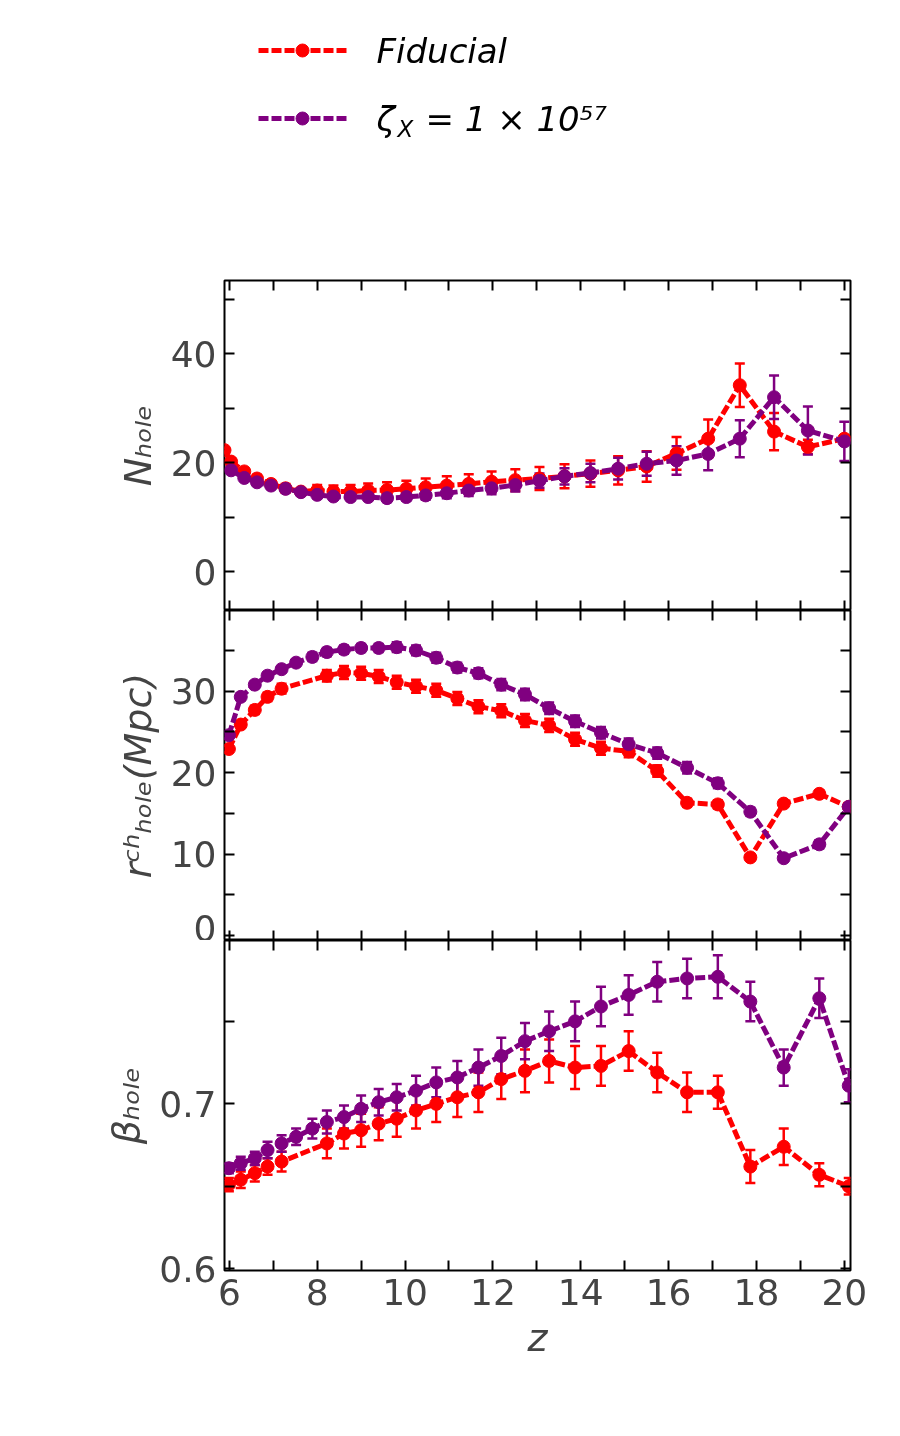 The image size is (900, 1436). I want to click on x-tick-label: 6, so click(229, 1292).